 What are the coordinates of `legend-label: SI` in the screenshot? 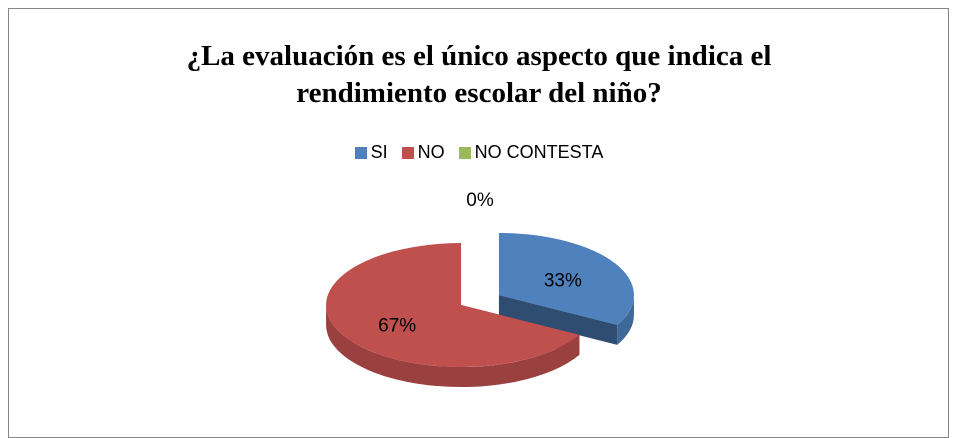 It's located at (379, 152).